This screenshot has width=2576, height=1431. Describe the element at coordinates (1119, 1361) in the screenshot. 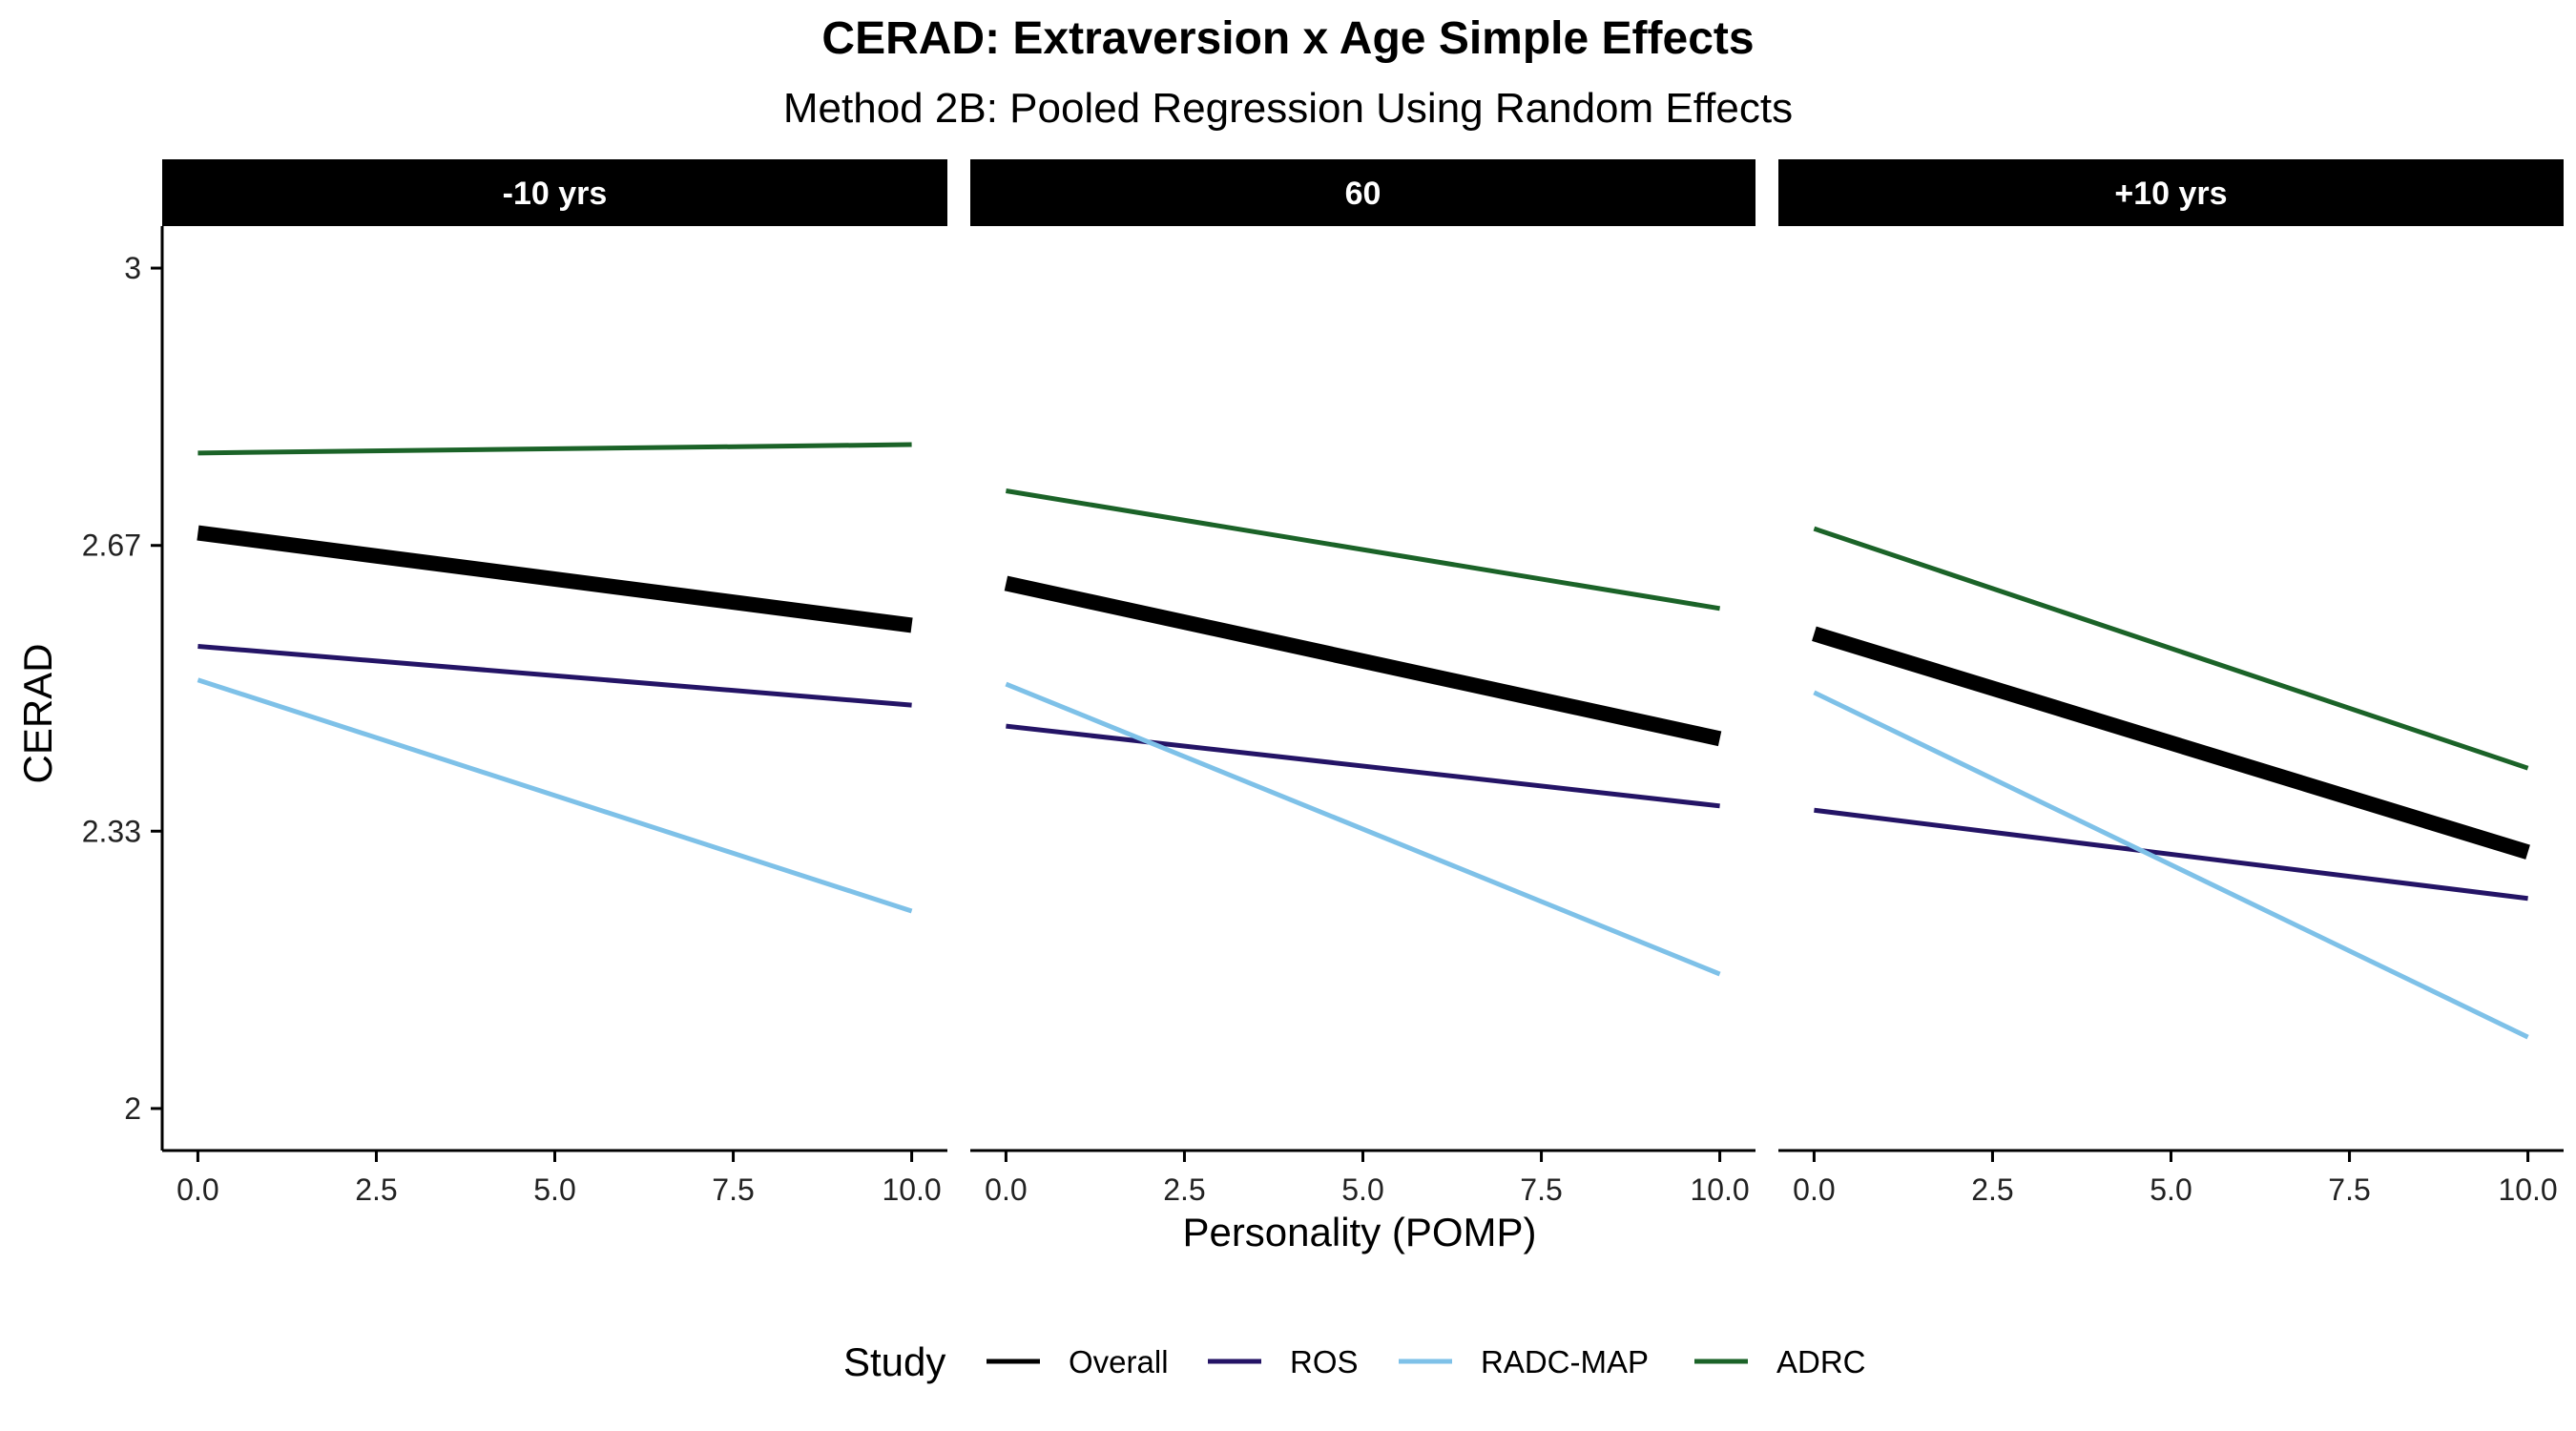

I see `legend-label: Overall` at that location.